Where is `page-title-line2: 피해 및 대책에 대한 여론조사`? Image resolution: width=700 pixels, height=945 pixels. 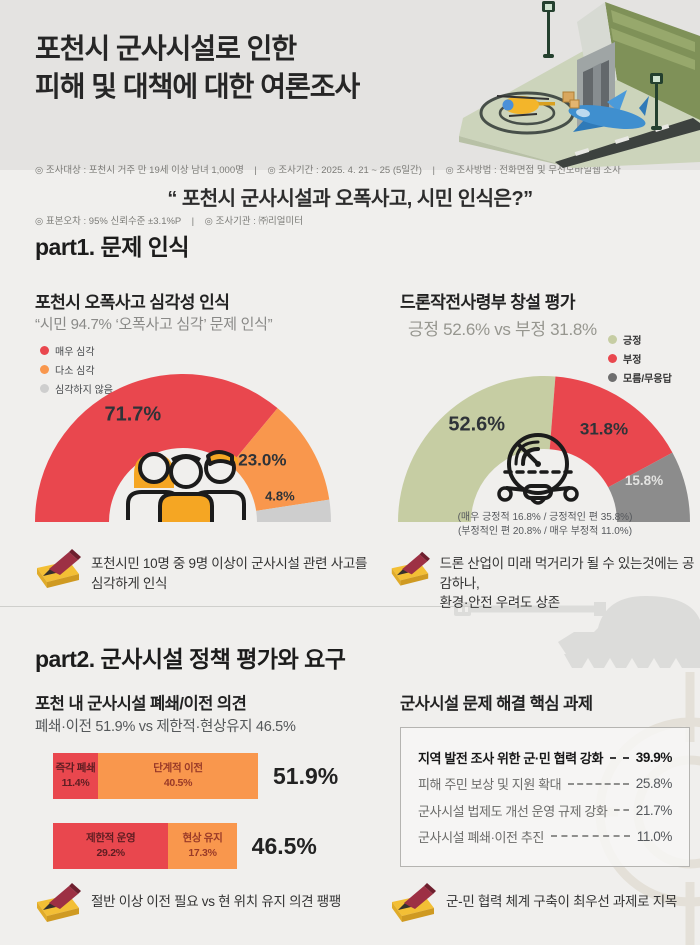 page-title-line2: 피해 및 대책에 대한 여론조사 is located at coordinates (197, 86).